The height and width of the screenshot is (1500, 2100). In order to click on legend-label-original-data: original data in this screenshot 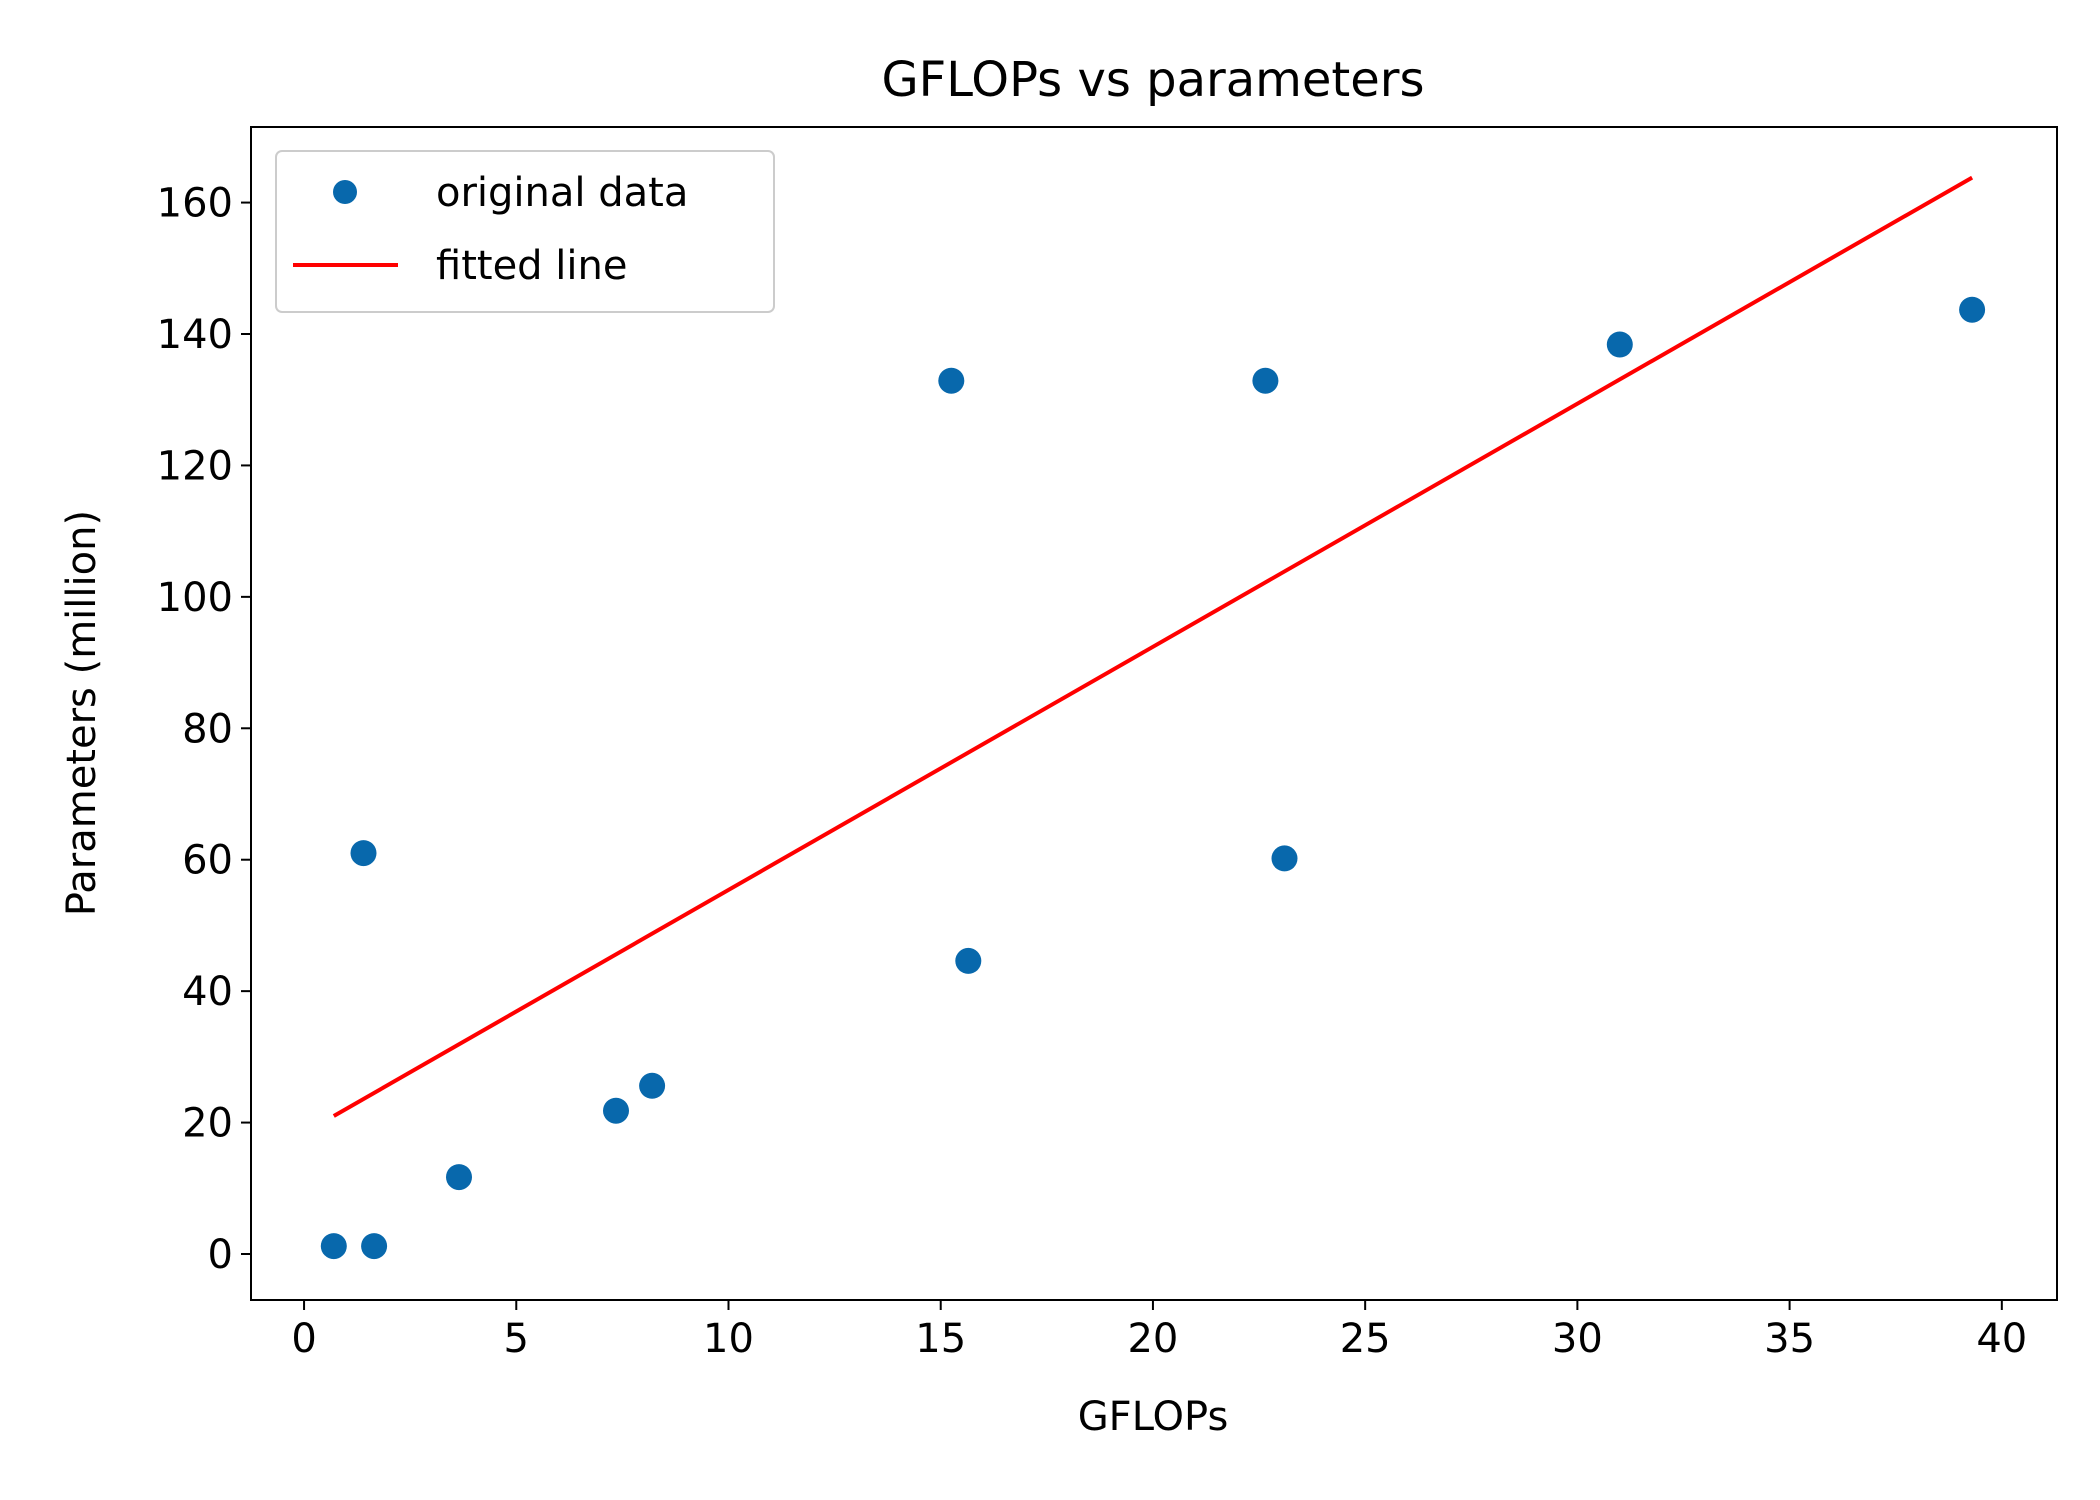, I will do `click(562, 193)`.